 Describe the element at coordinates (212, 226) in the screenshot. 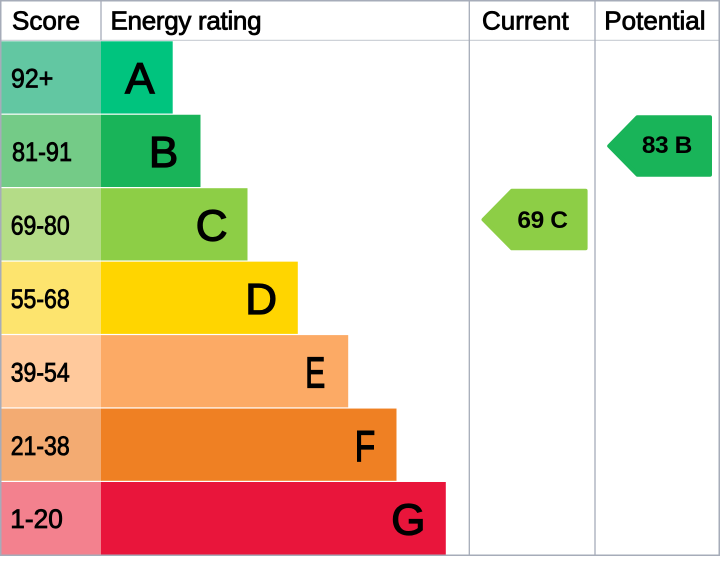

I see `svg-text: C` at that location.